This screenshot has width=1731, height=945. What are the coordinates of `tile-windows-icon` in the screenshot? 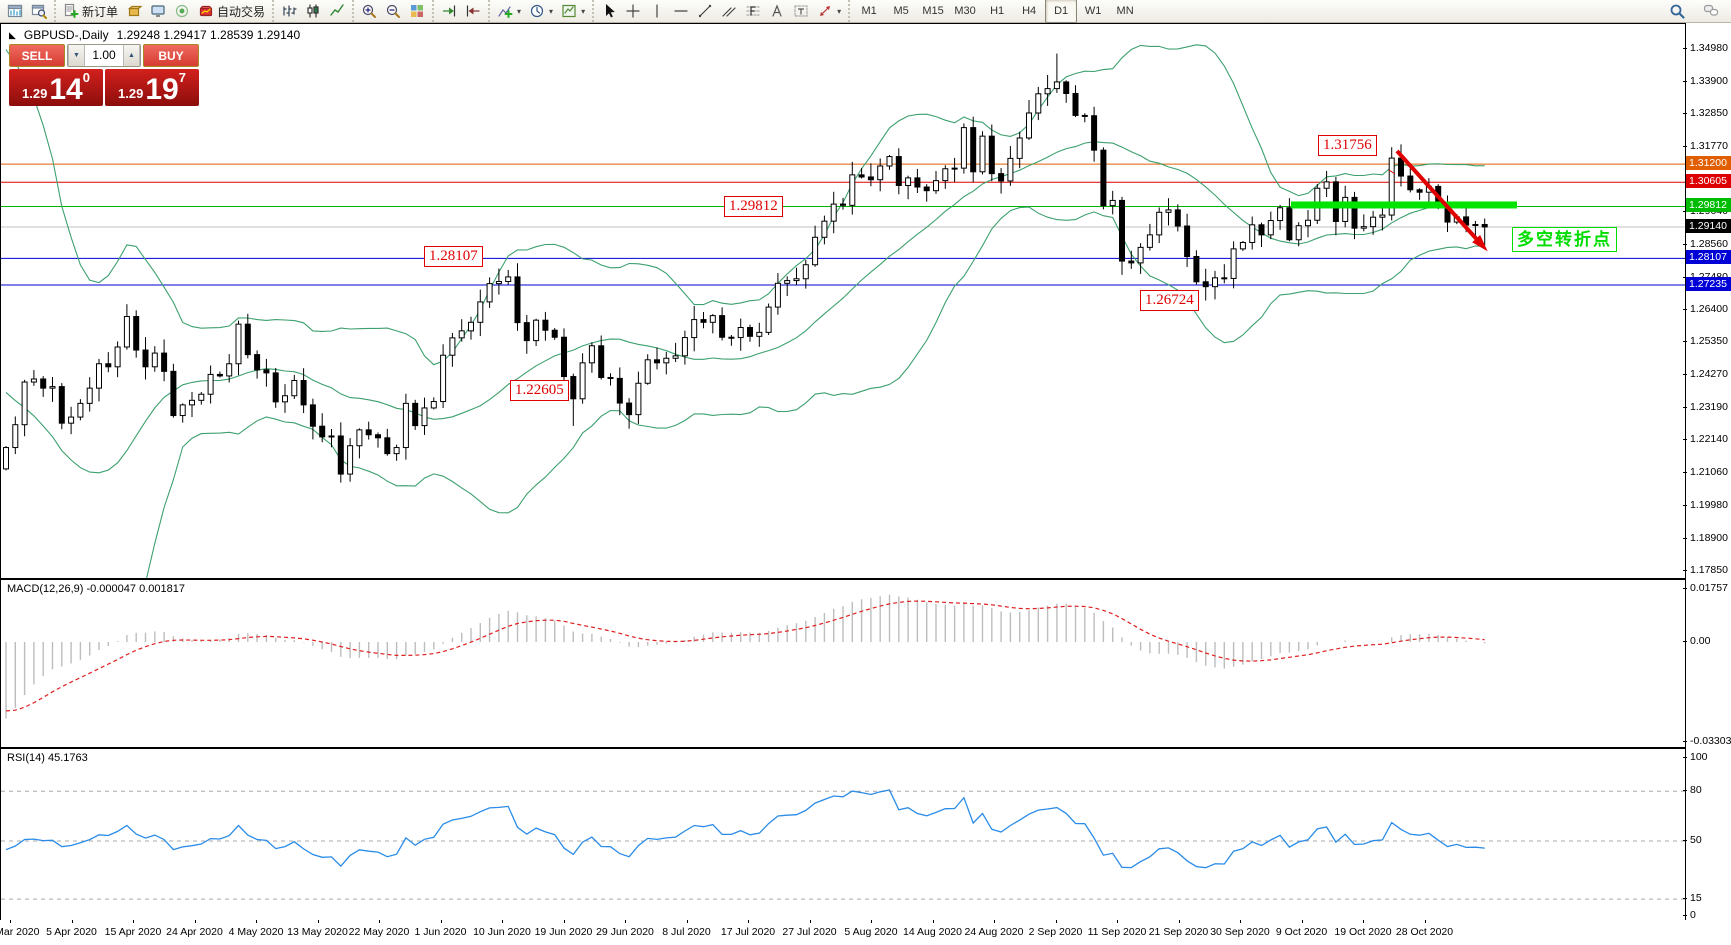 It's located at (417, 11).